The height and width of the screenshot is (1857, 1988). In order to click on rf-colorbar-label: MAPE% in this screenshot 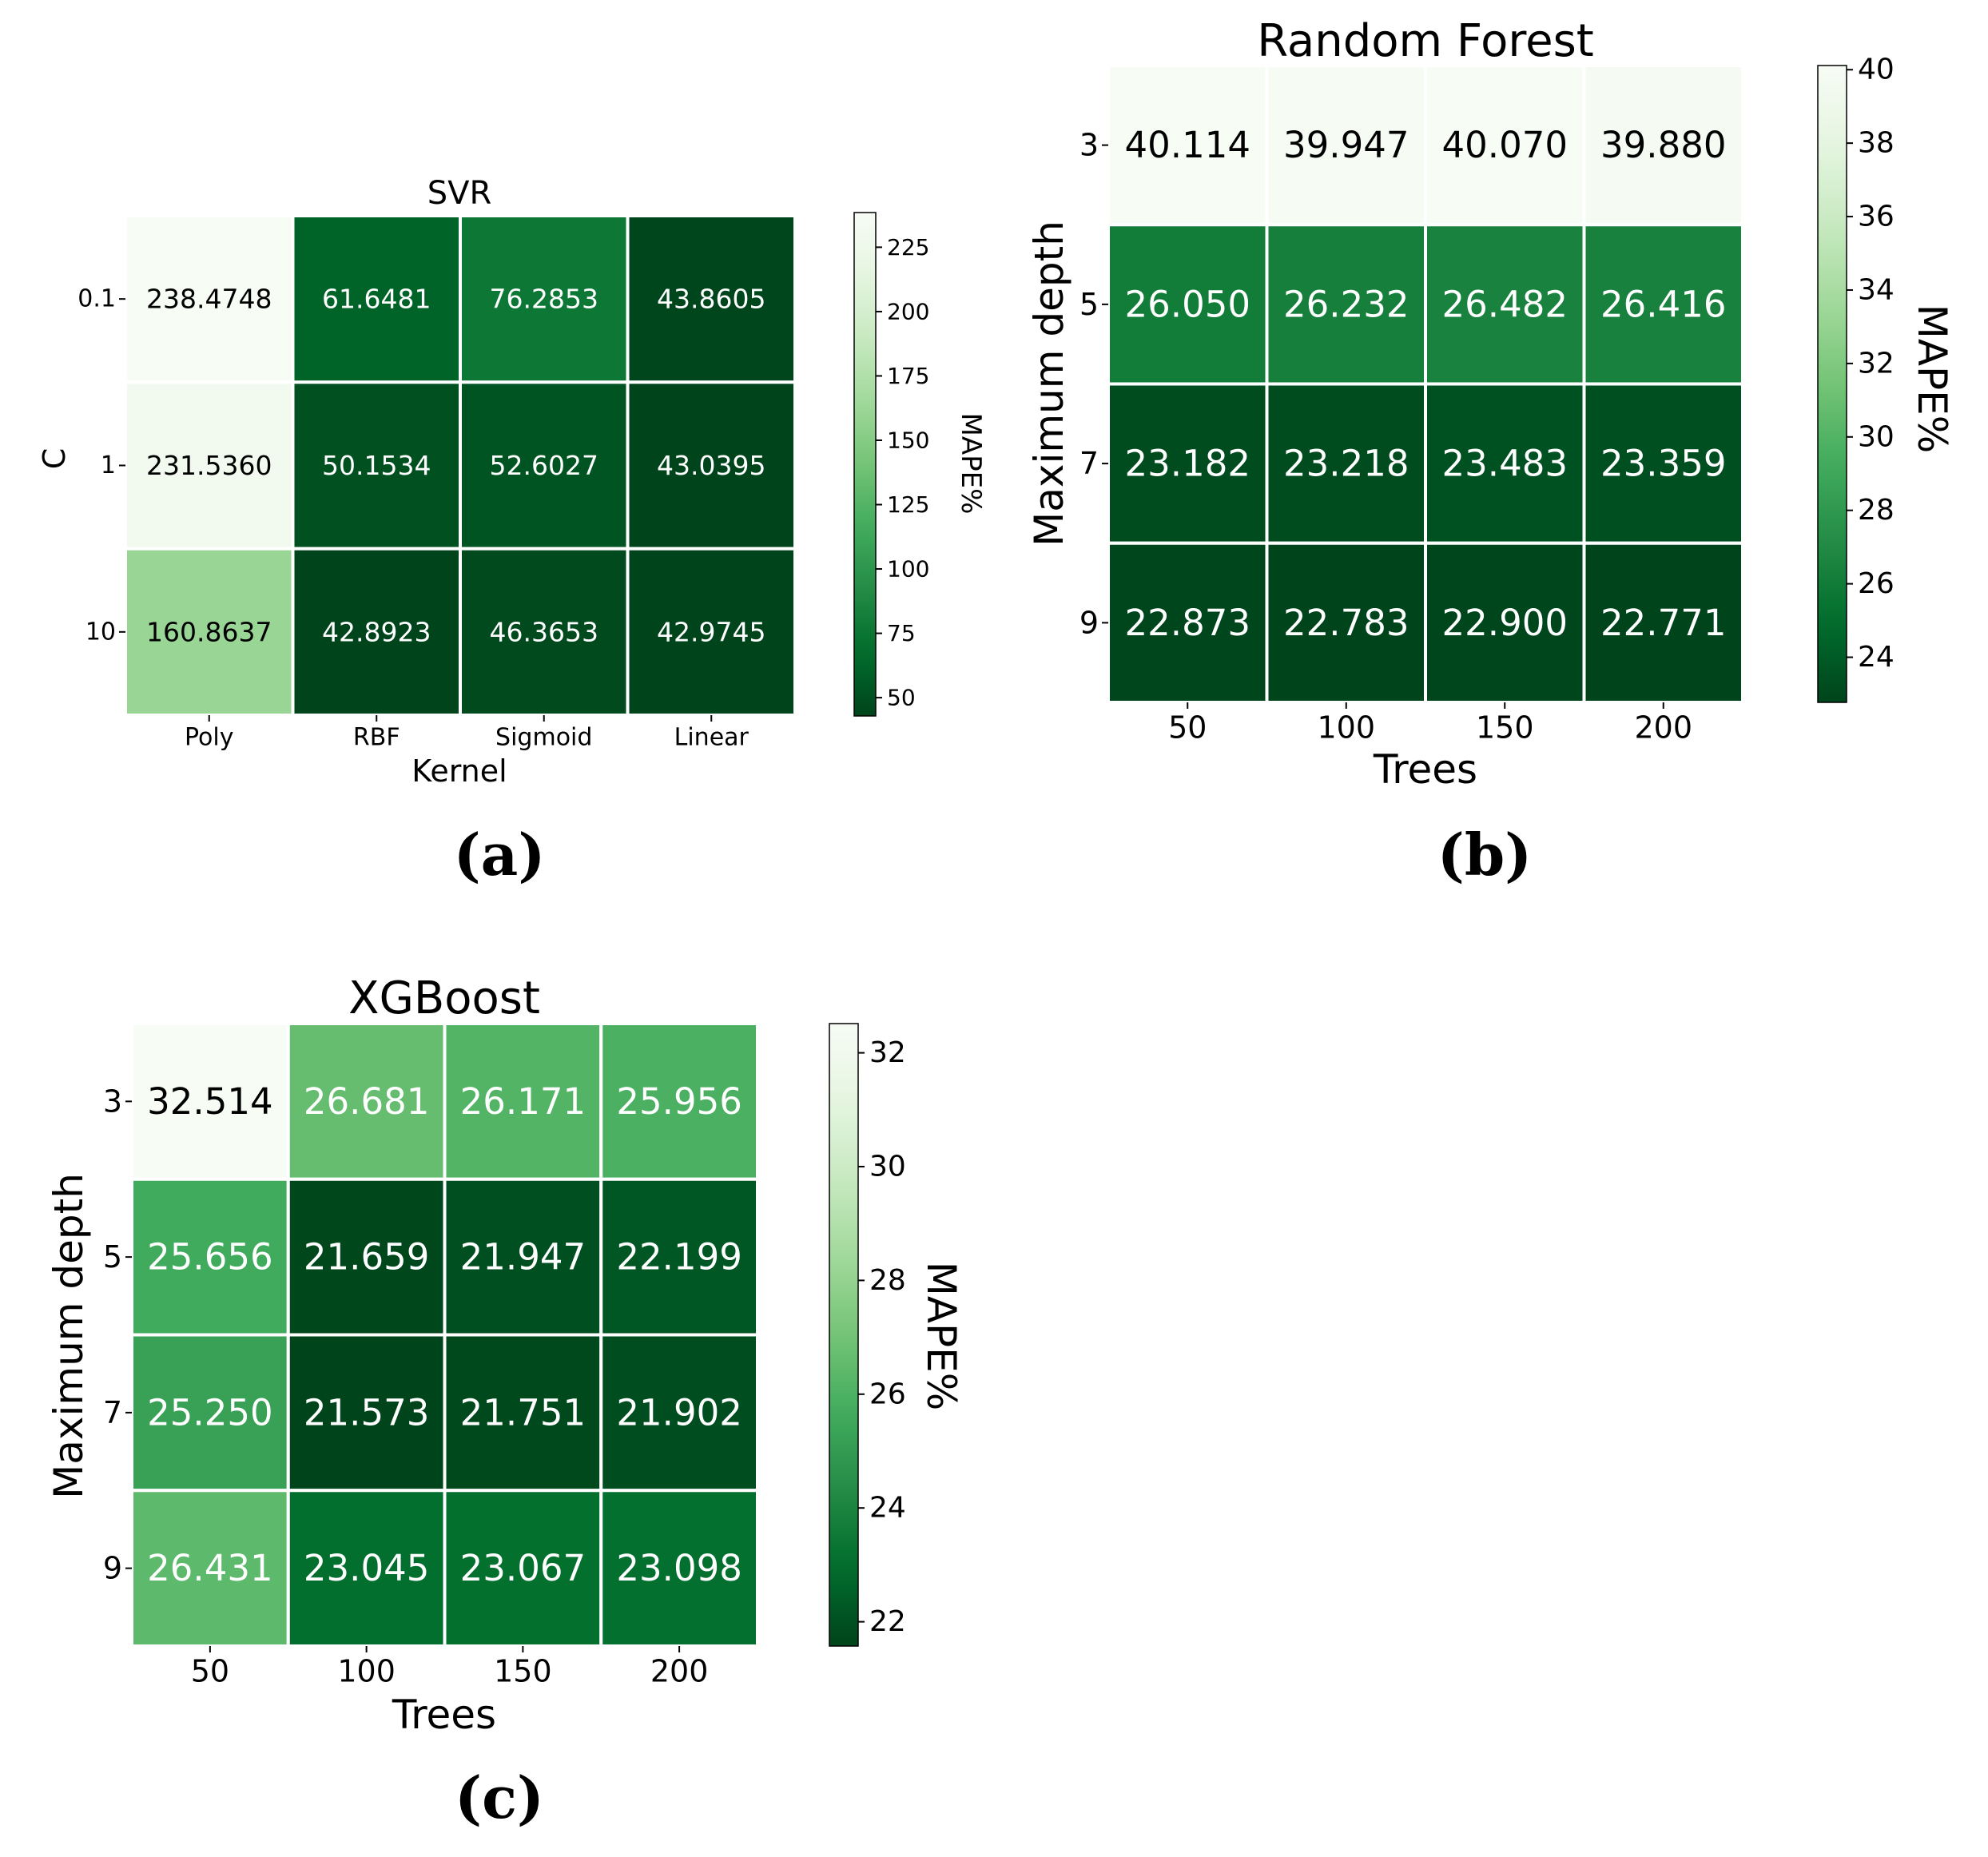, I will do `click(1932, 379)`.